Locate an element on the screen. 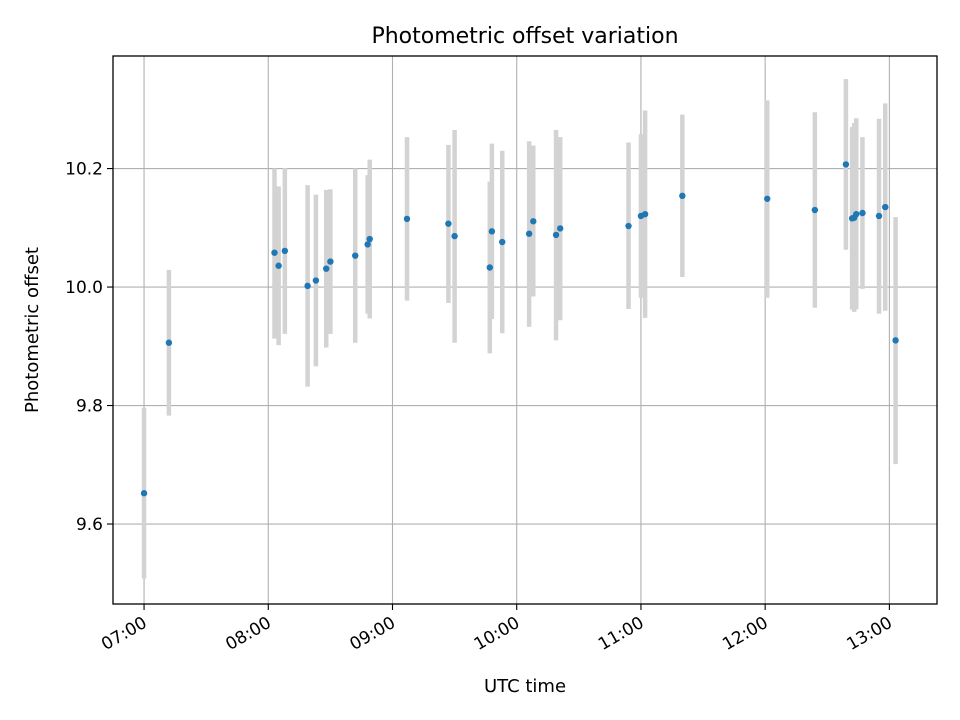 This screenshot has width=960, height=720. x-axis-label: UTC time is located at coordinates (525, 686).